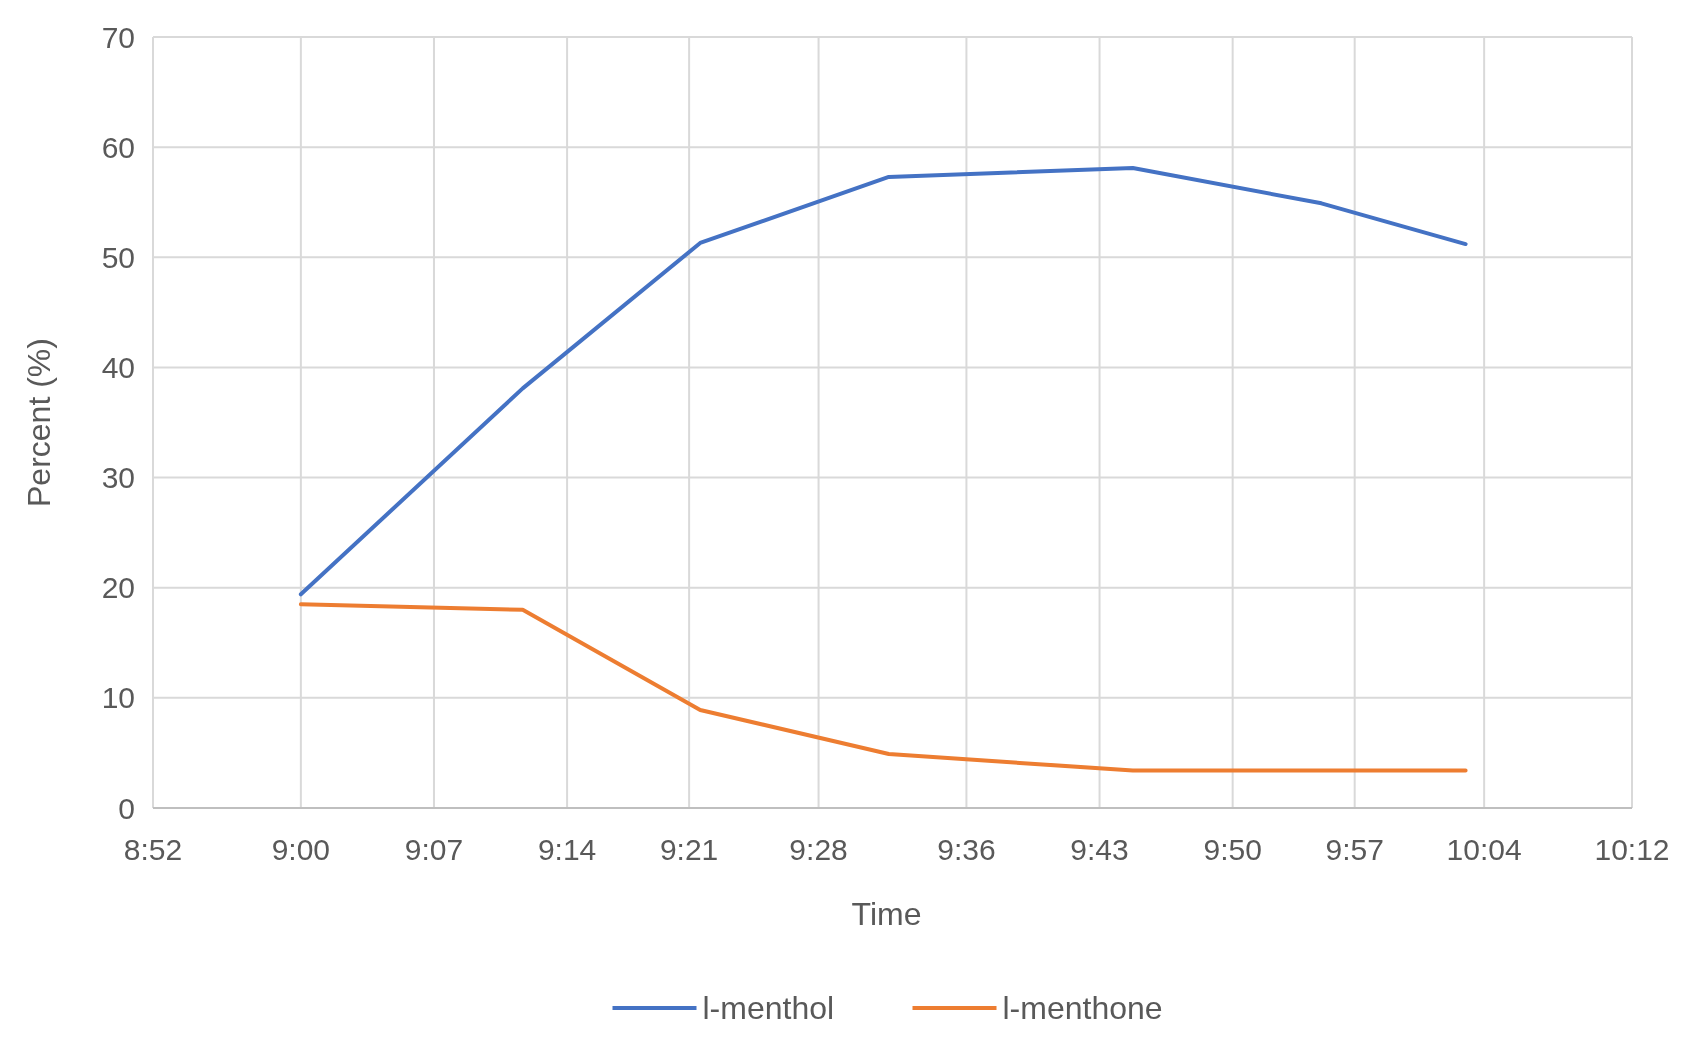 This screenshot has width=1698, height=1049. I want to click on y-tick-label: 0, so click(126, 808).